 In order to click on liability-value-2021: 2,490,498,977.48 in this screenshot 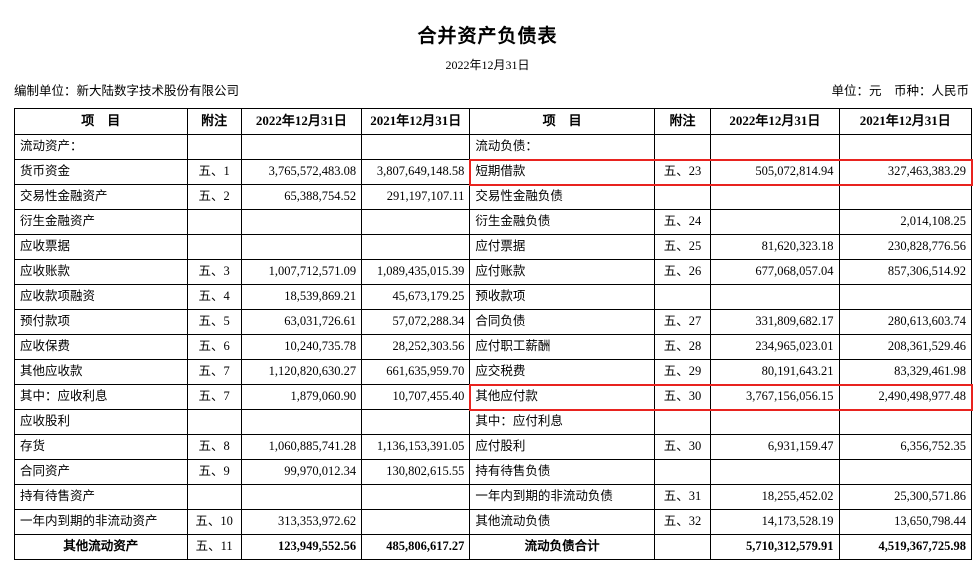, I will do `click(905, 397)`.